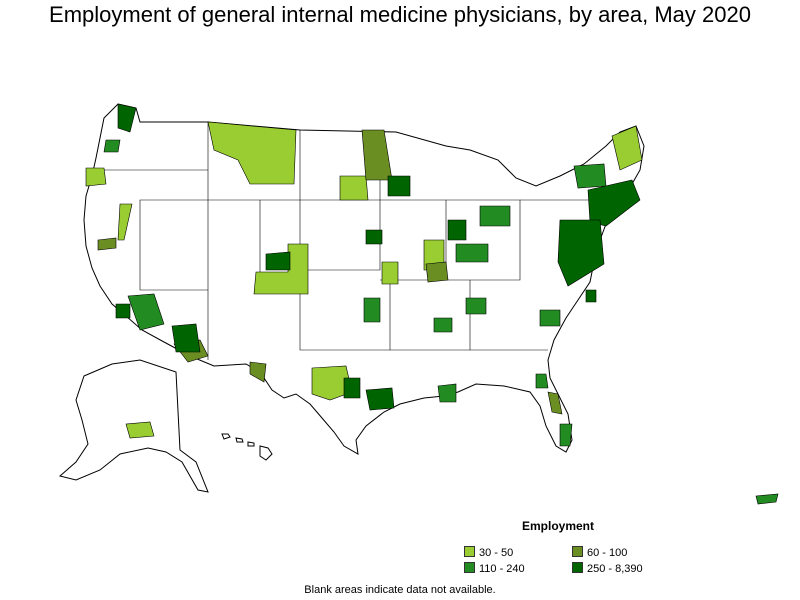 The height and width of the screenshot is (600, 800). Describe the element at coordinates (607, 553) in the screenshot. I see `legend-label: 60 - 100` at that location.